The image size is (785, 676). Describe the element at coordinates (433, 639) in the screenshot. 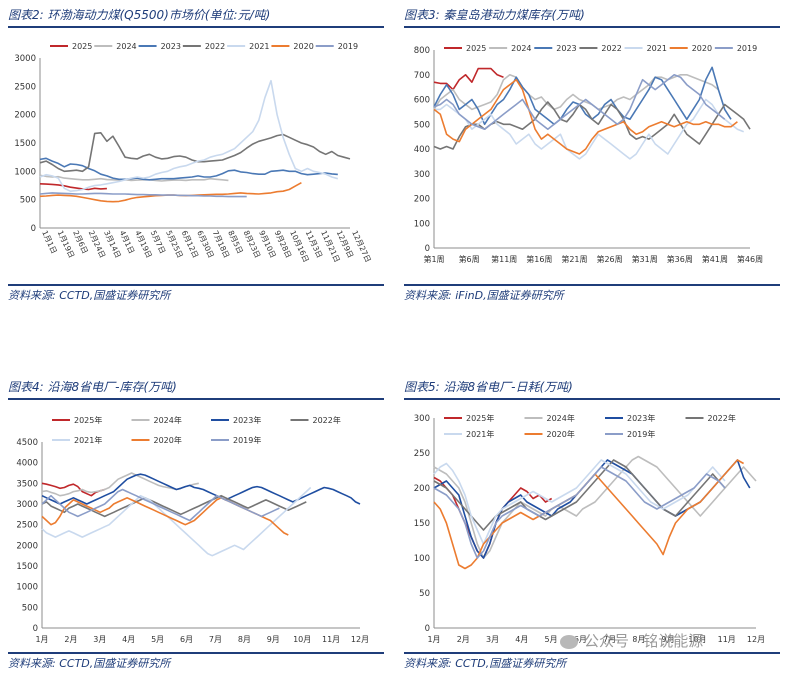

I see `x-tick-label: 1月` at that location.